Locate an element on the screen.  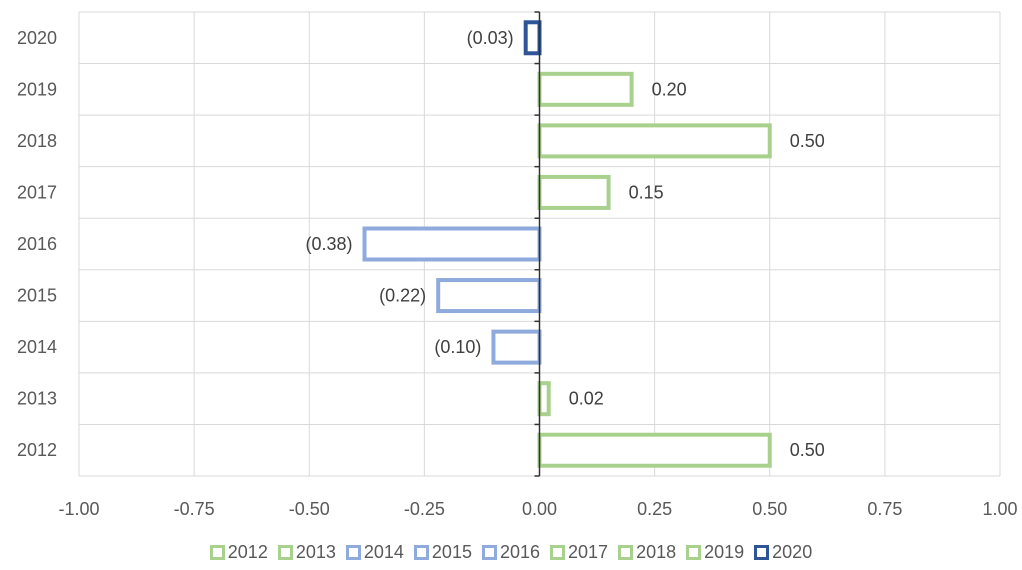
legend-item: 2016 is located at coordinates (511, 552).